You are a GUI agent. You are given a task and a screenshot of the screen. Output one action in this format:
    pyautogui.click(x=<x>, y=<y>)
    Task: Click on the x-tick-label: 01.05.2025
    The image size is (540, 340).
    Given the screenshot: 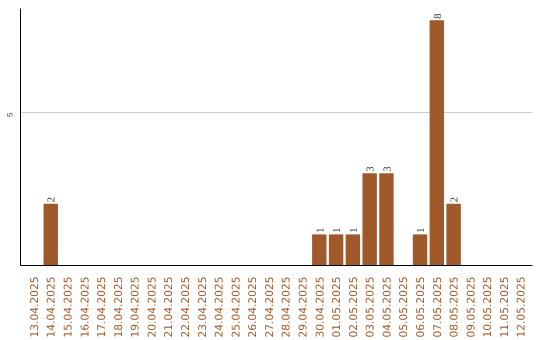 What is the action you would take?
    pyautogui.click(x=337, y=307)
    